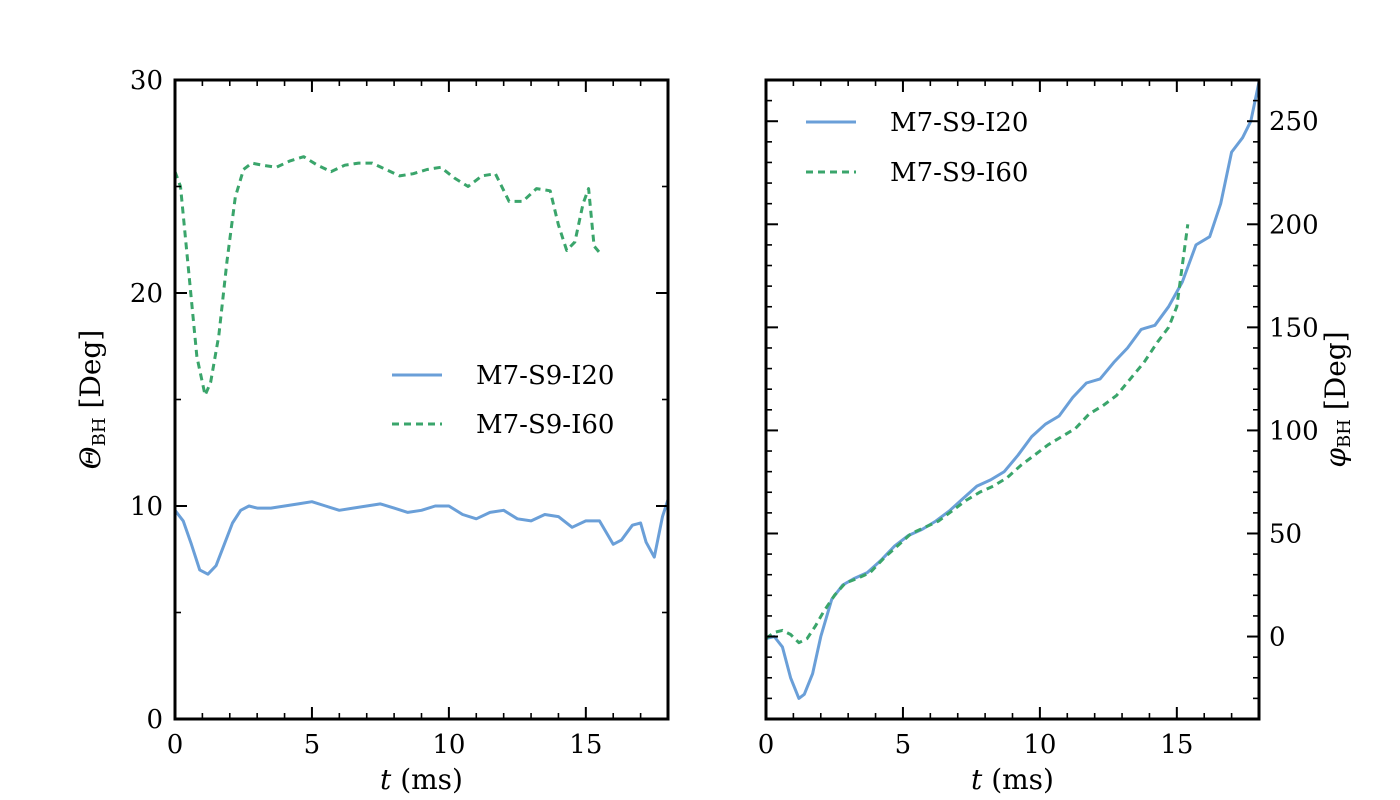 The width and height of the screenshot is (1400, 800). I want to click on right-legend-label-1: M7-S9-I60, so click(959, 173).